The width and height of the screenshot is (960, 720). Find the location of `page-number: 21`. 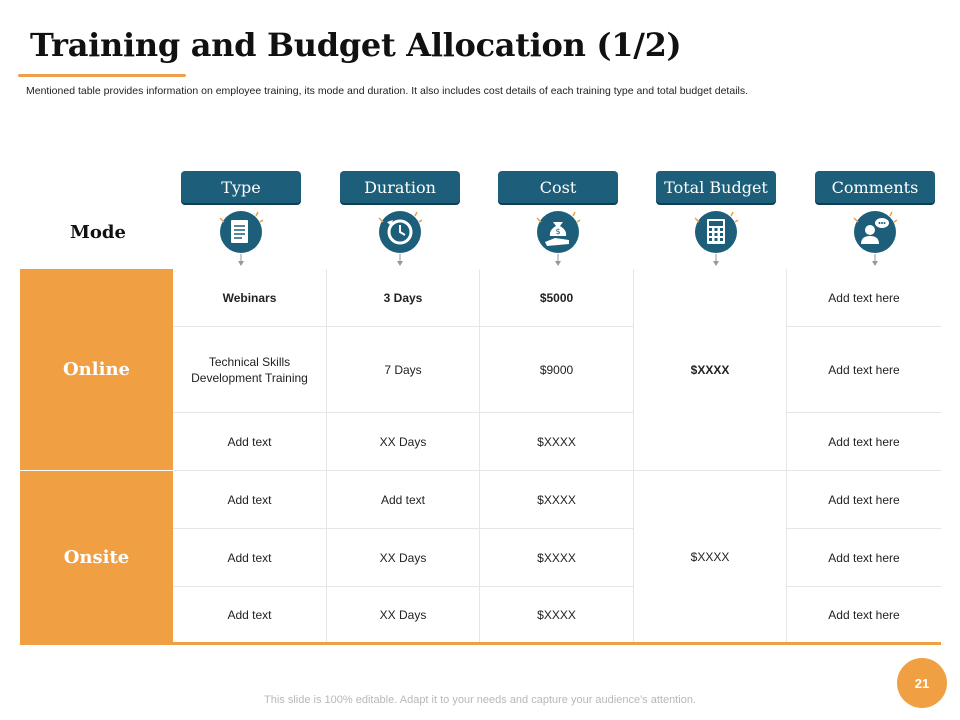

page-number: 21 is located at coordinates (922, 683).